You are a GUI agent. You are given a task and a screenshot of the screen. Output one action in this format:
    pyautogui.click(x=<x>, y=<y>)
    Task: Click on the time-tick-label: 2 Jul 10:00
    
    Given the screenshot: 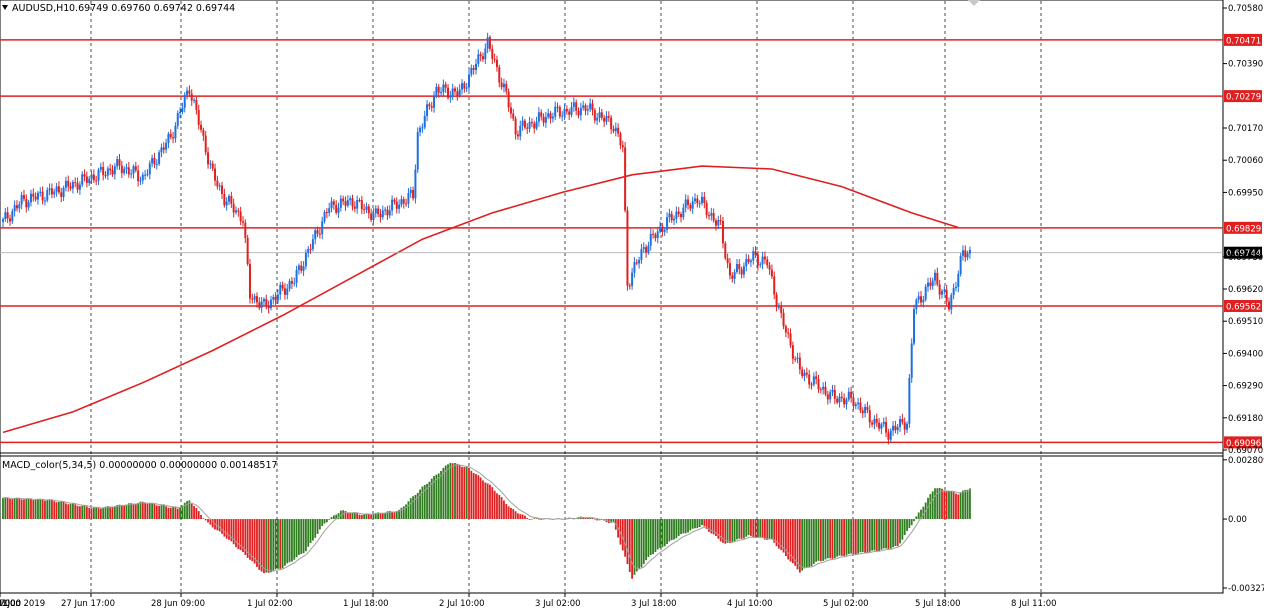 What is the action you would take?
    pyautogui.click(x=462, y=604)
    